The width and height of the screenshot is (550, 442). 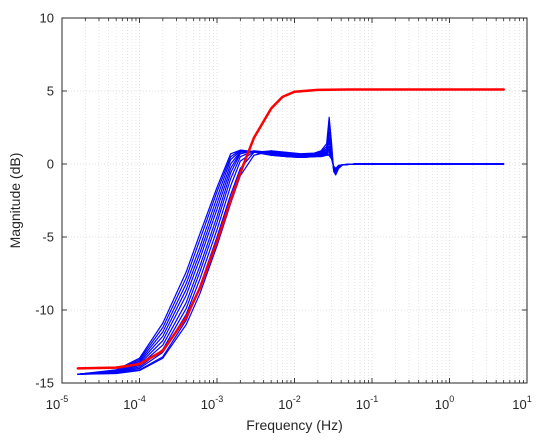 What do you see at coordinates (50, 164) in the screenshot?
I see `y-tick-label: 0` at bounding box center [50, 164].